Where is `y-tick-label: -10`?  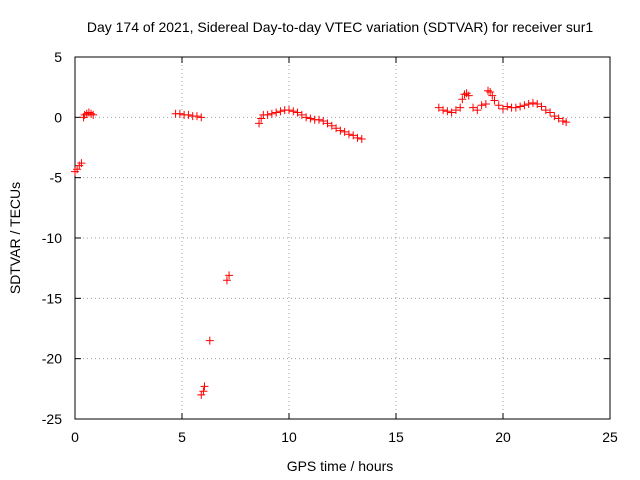 y-tick-label: -10 is located at coordinates (52, 238).